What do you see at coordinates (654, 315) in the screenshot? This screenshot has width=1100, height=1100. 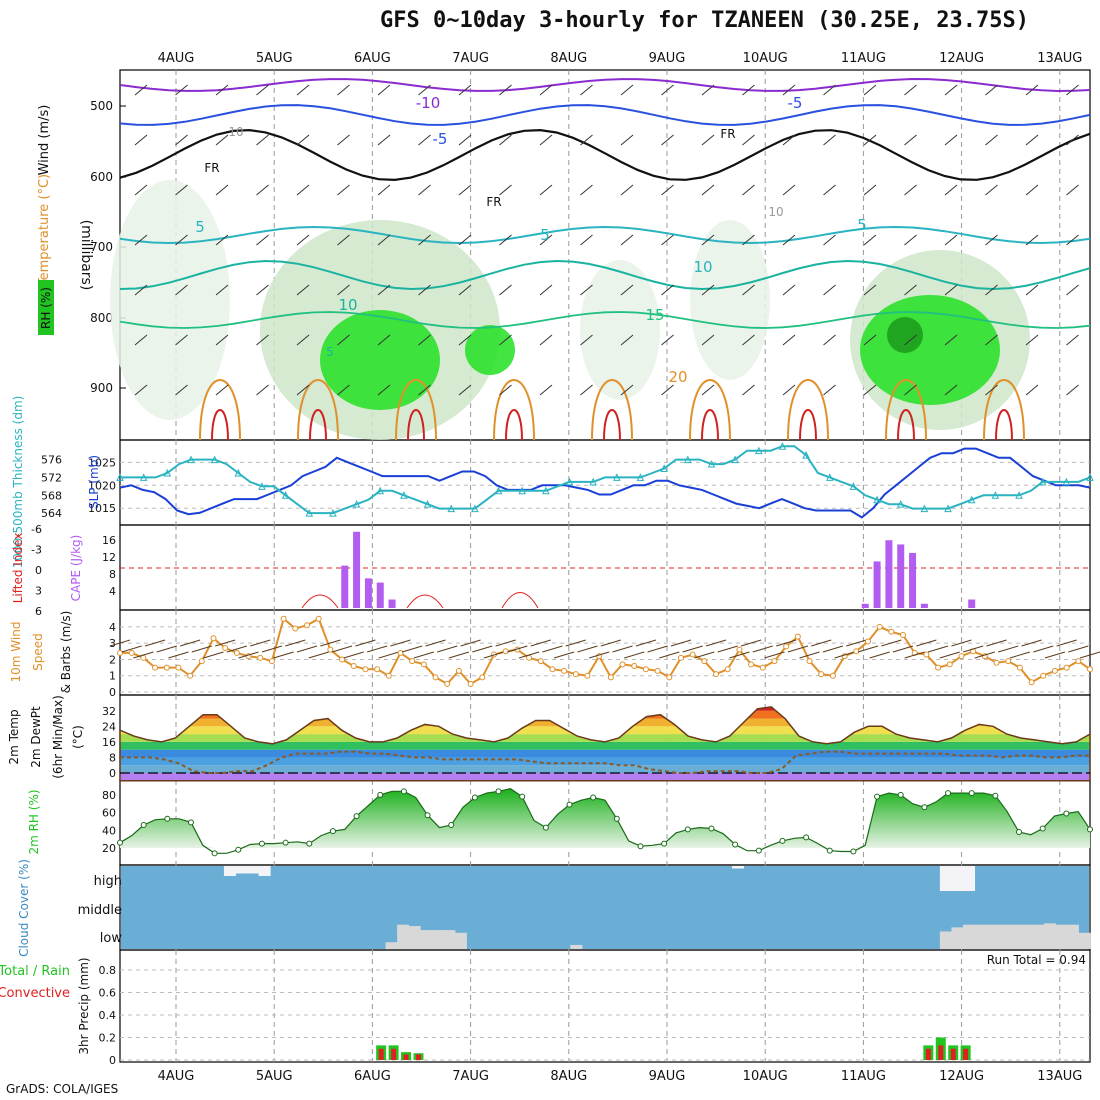 I see `contour-label: 15` at bounding box center [654, 315].